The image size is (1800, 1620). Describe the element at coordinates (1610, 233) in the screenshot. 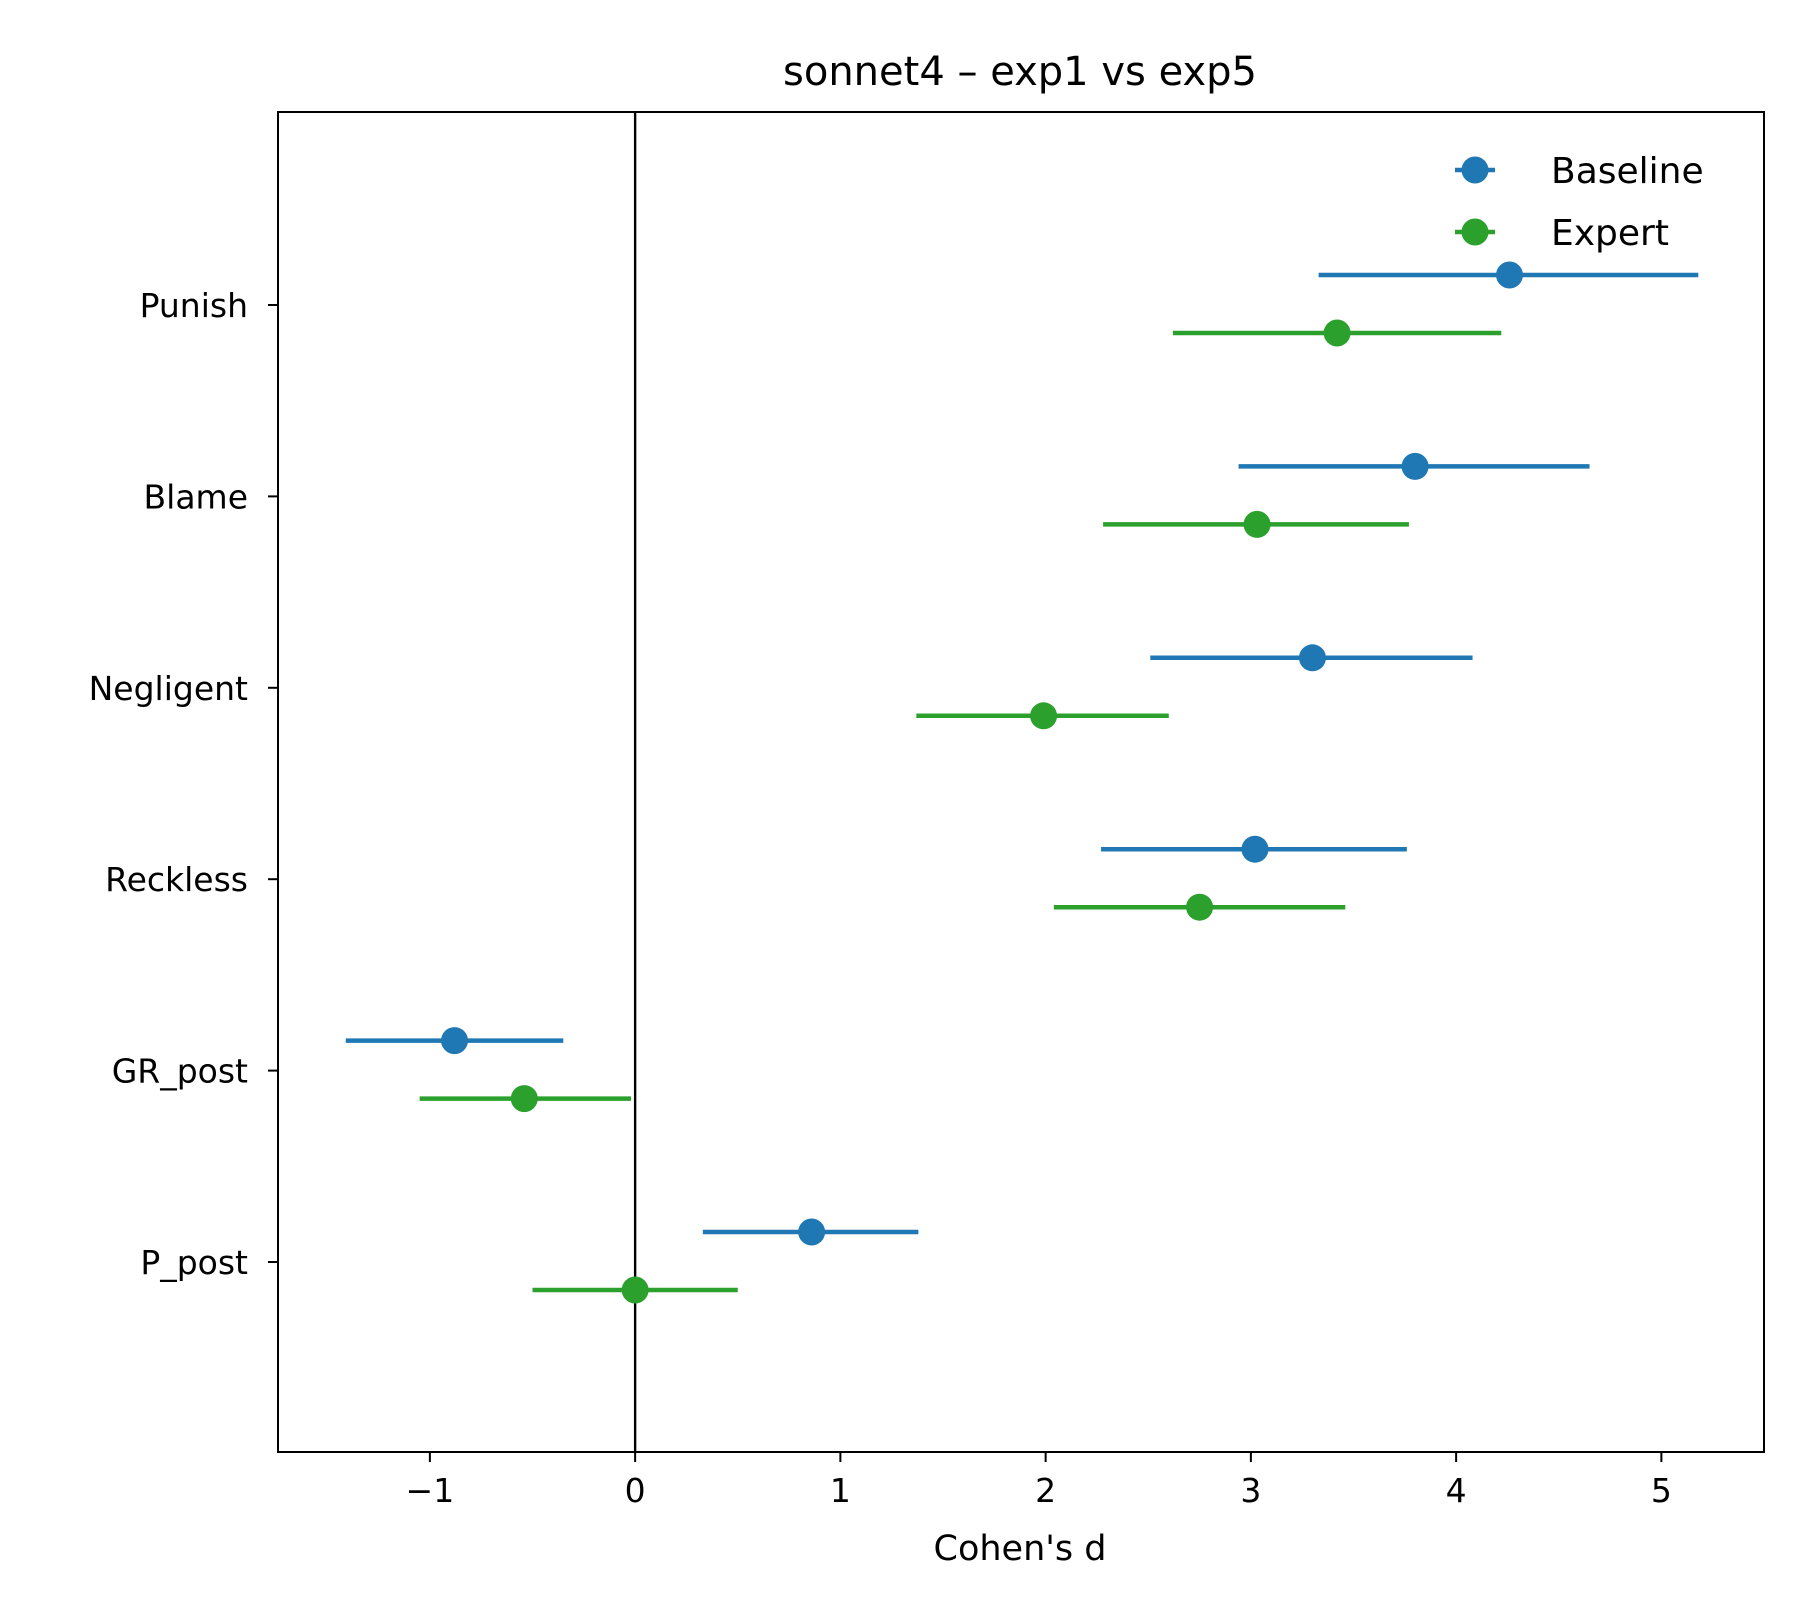

I see `legend-label-expert: Expert` at that location.